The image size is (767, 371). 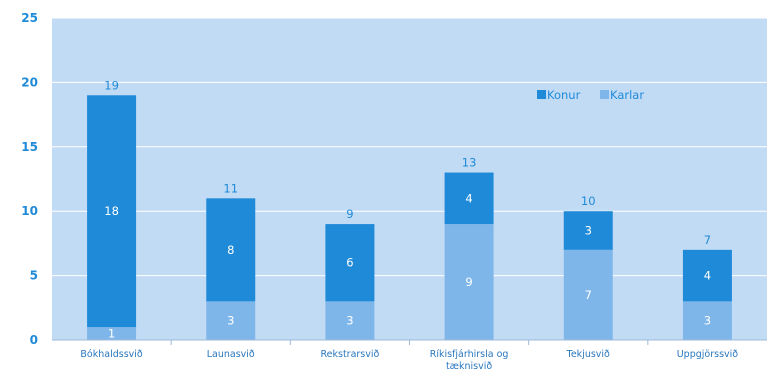 I want to click on total-value-label: 19, so click(x=111, y=85).